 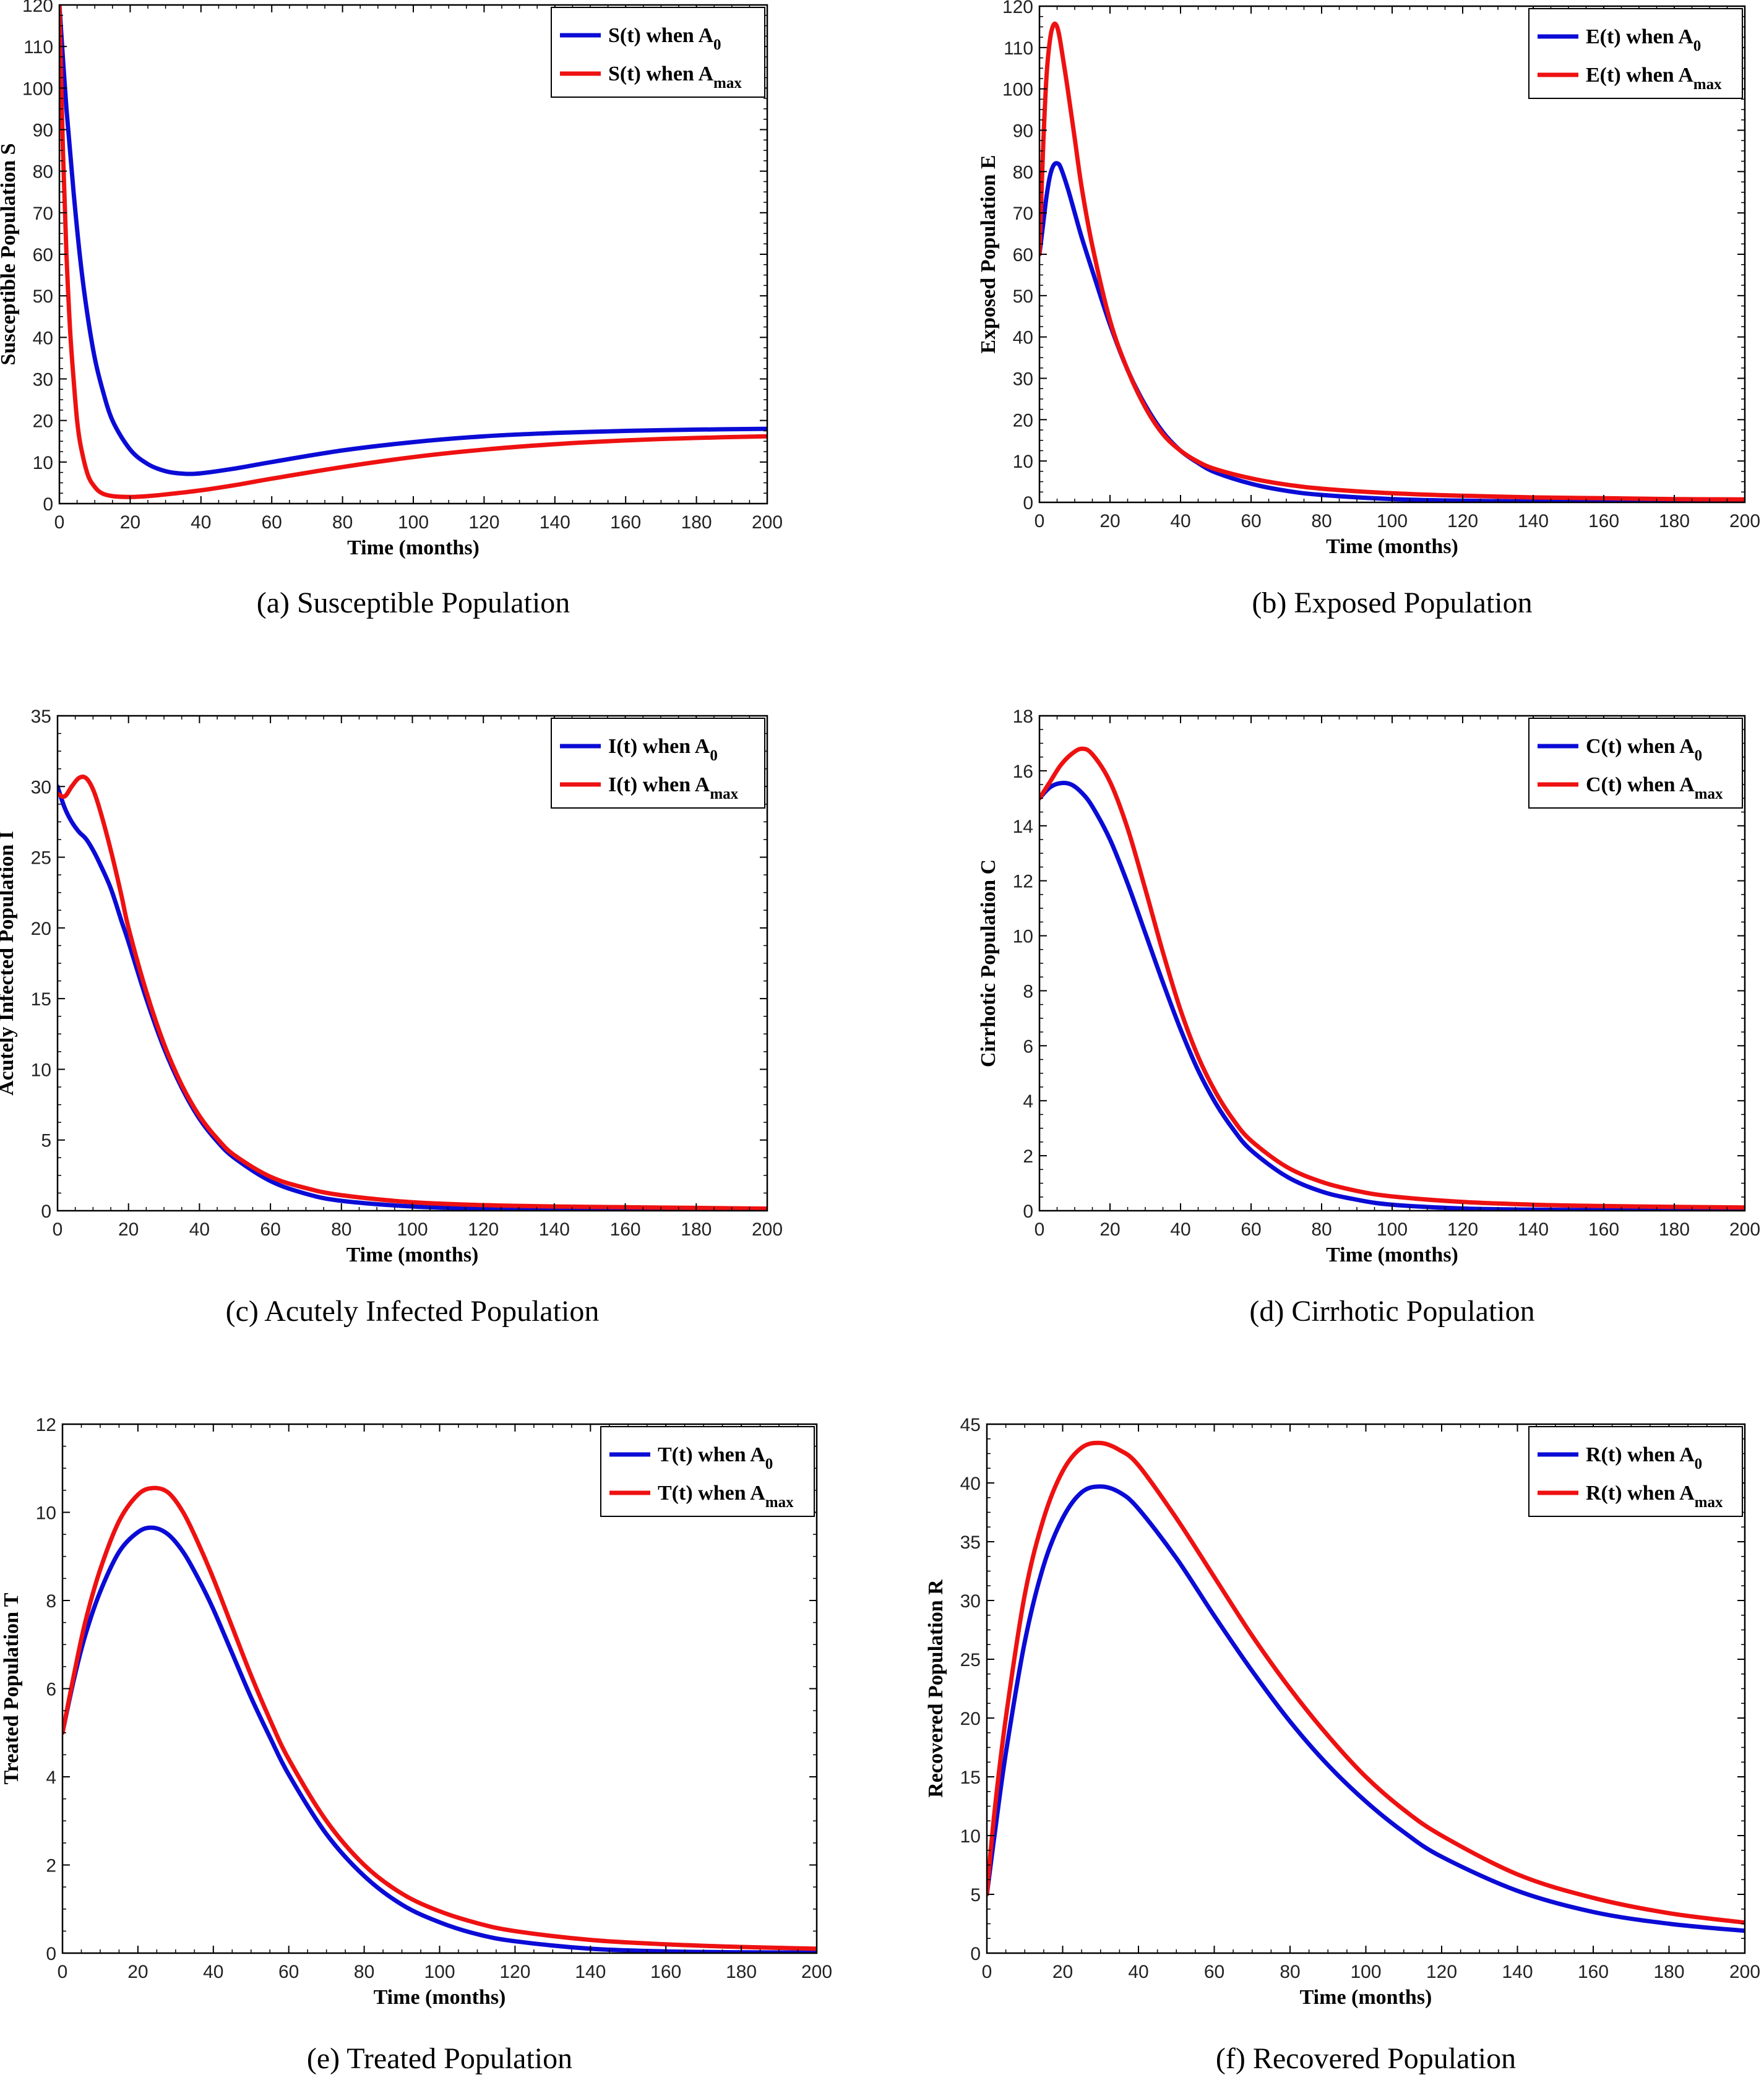 What do you see at coordinates (439, 2058) in the screenshot?
I see `panel-caption: (e) Treated Population` at bounding box center [439, 2058].